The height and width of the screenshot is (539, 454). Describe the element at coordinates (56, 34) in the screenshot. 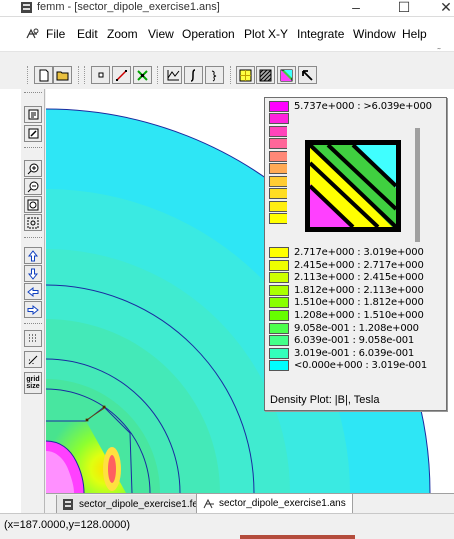

I see `menu-file: File` at that location.